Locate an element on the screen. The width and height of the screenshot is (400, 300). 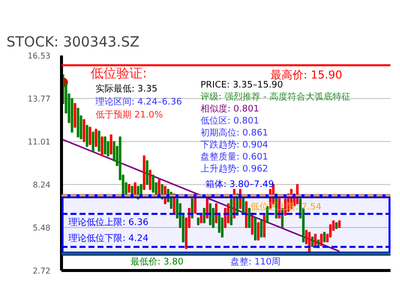
ref-line-label: 理论低位下限: 4.24 is located at coordinates (108, 238).